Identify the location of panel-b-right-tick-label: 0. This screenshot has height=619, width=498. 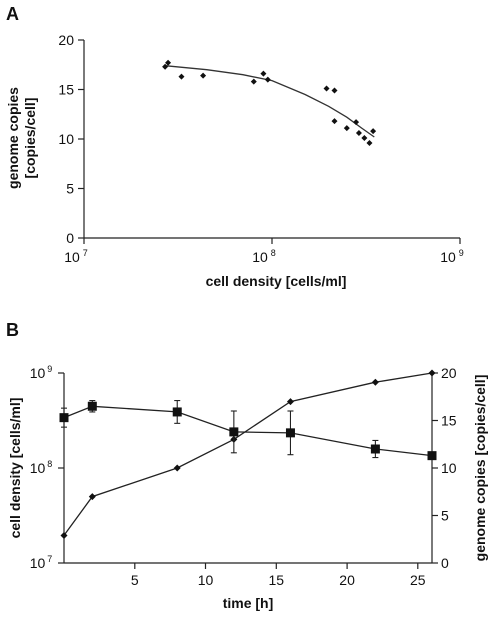
(445, 563).